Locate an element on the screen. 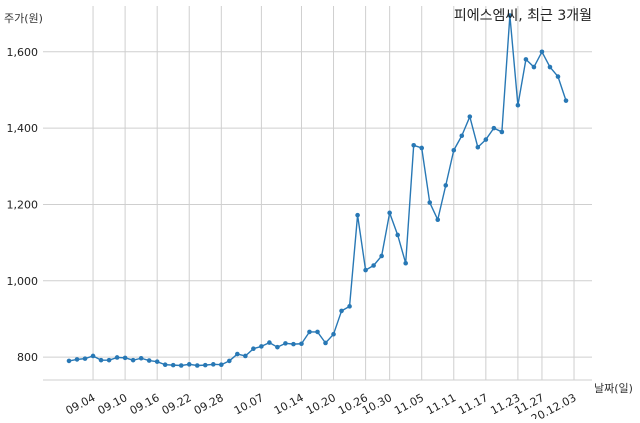  y-tick-label: 800 is located at coordinates (27, 357).